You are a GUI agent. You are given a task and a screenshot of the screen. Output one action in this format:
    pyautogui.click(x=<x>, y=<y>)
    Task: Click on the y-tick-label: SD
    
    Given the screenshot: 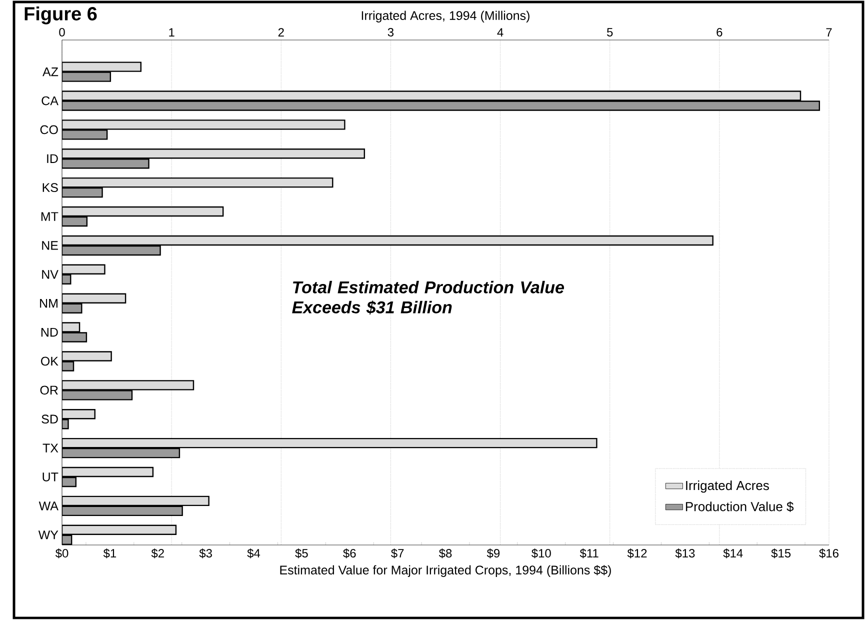 What is the action you would take?
    pyautogui.click(x=50, y=419)
    